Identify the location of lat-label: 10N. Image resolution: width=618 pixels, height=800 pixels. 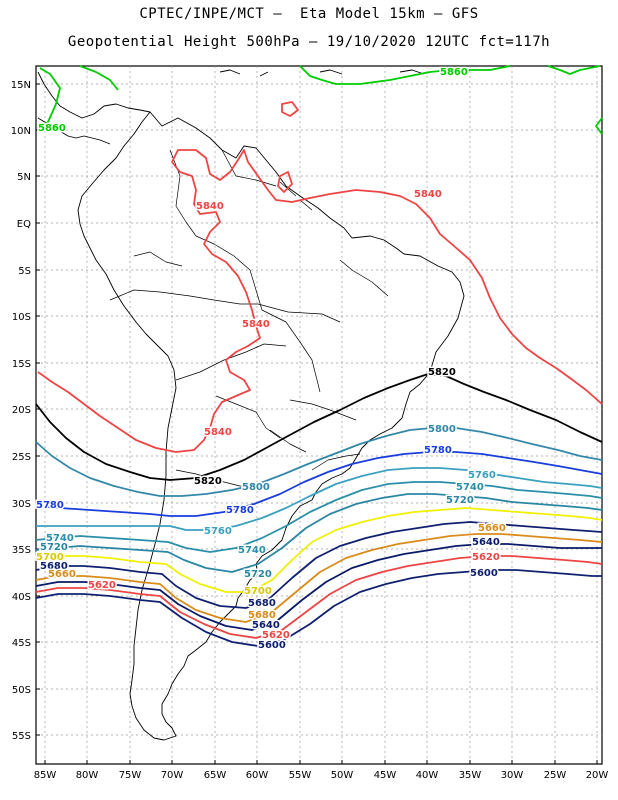
(21, 131).